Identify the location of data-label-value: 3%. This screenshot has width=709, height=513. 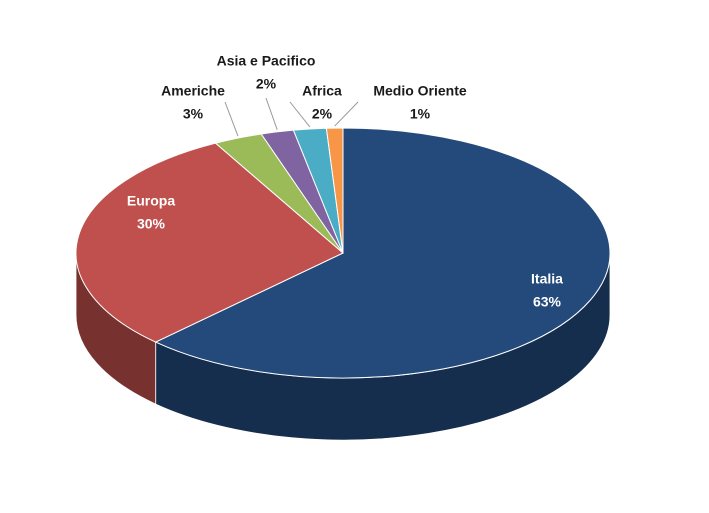
(193, 114).